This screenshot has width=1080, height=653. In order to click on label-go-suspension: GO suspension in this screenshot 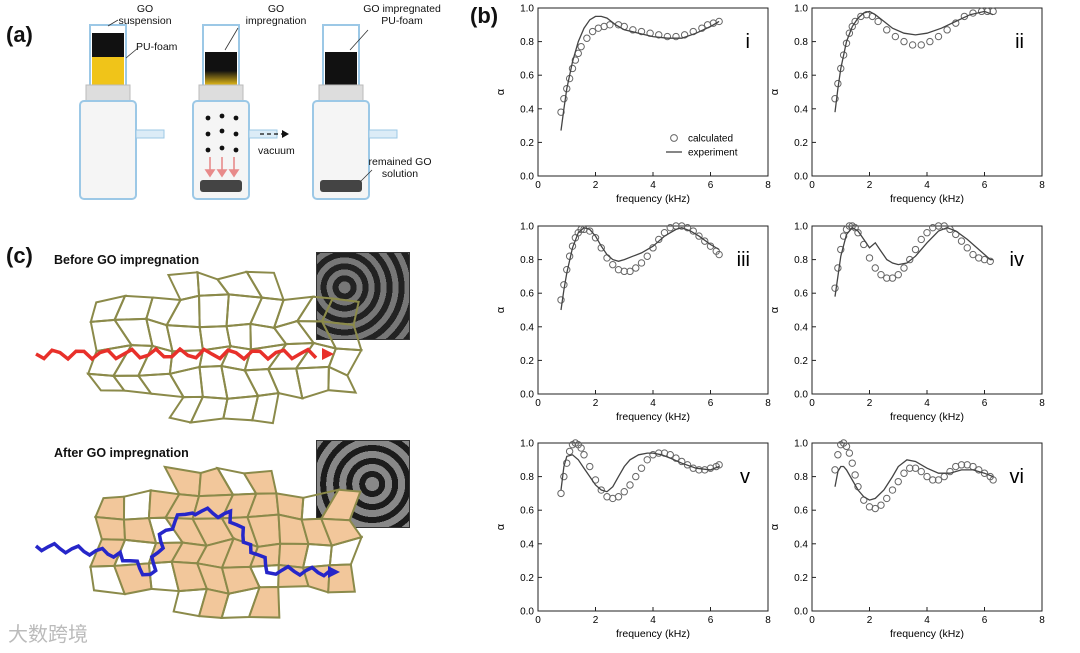, I will do `click(145, 15)`.